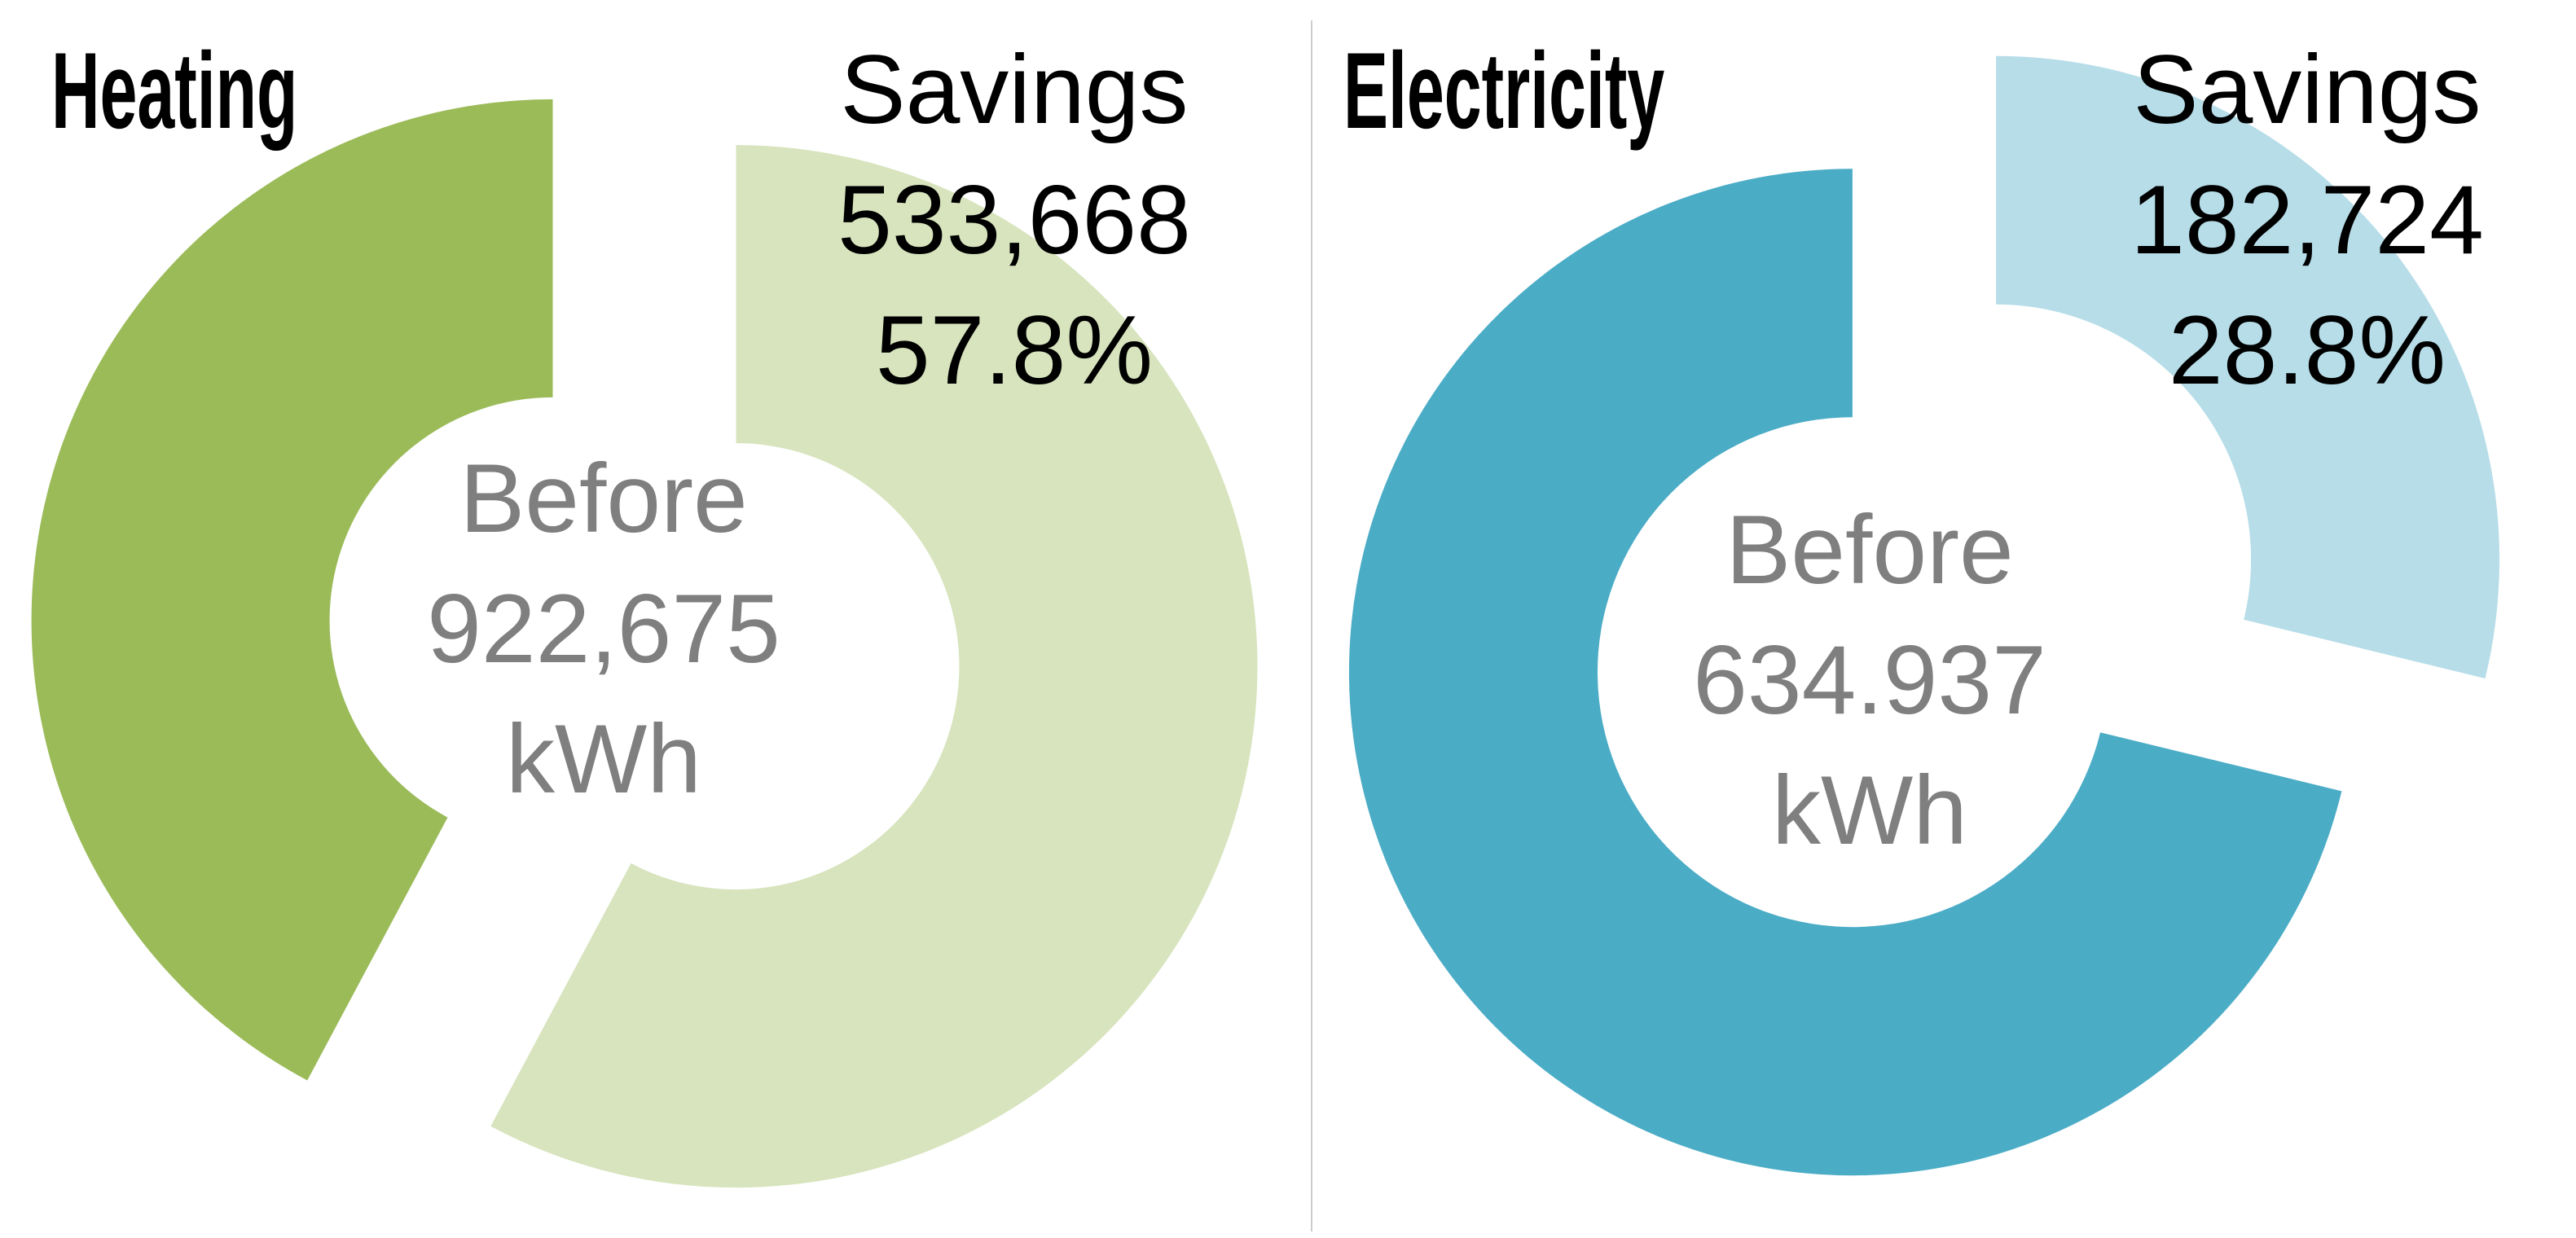 This screenshot has height=1238, width=2576. I want to click on before-callout-electricity: Before 634.937 kWh, so click(1870, 680).